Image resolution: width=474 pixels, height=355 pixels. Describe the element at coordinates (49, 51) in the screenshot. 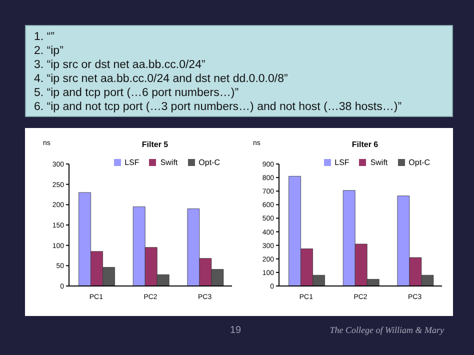

I see `text: 2. “ip”` at that location.